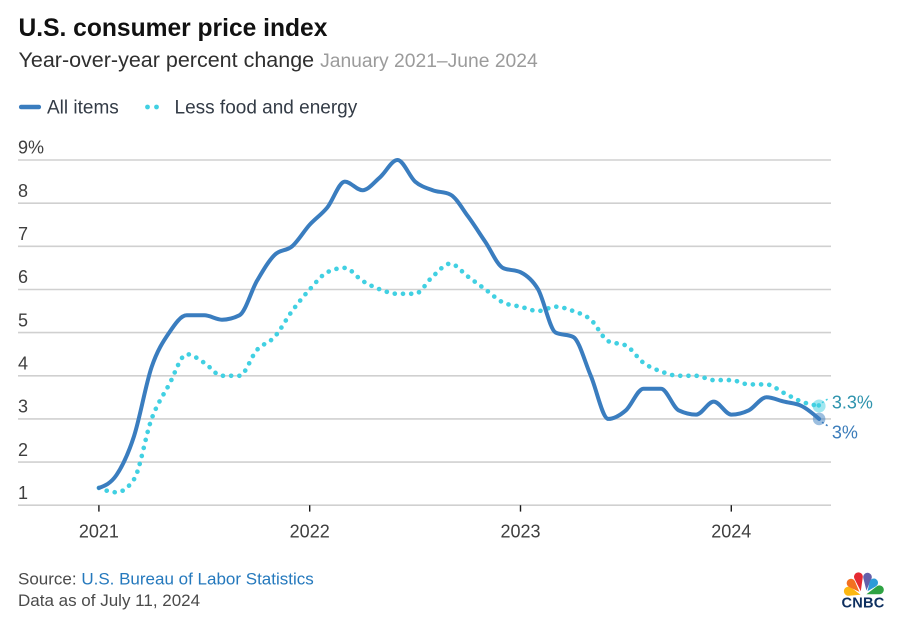 This screenshot has width=899, height=627. Describe the element at coordinates (731, 532) in the screenshot. I see `svg-text: 2024` at that location.